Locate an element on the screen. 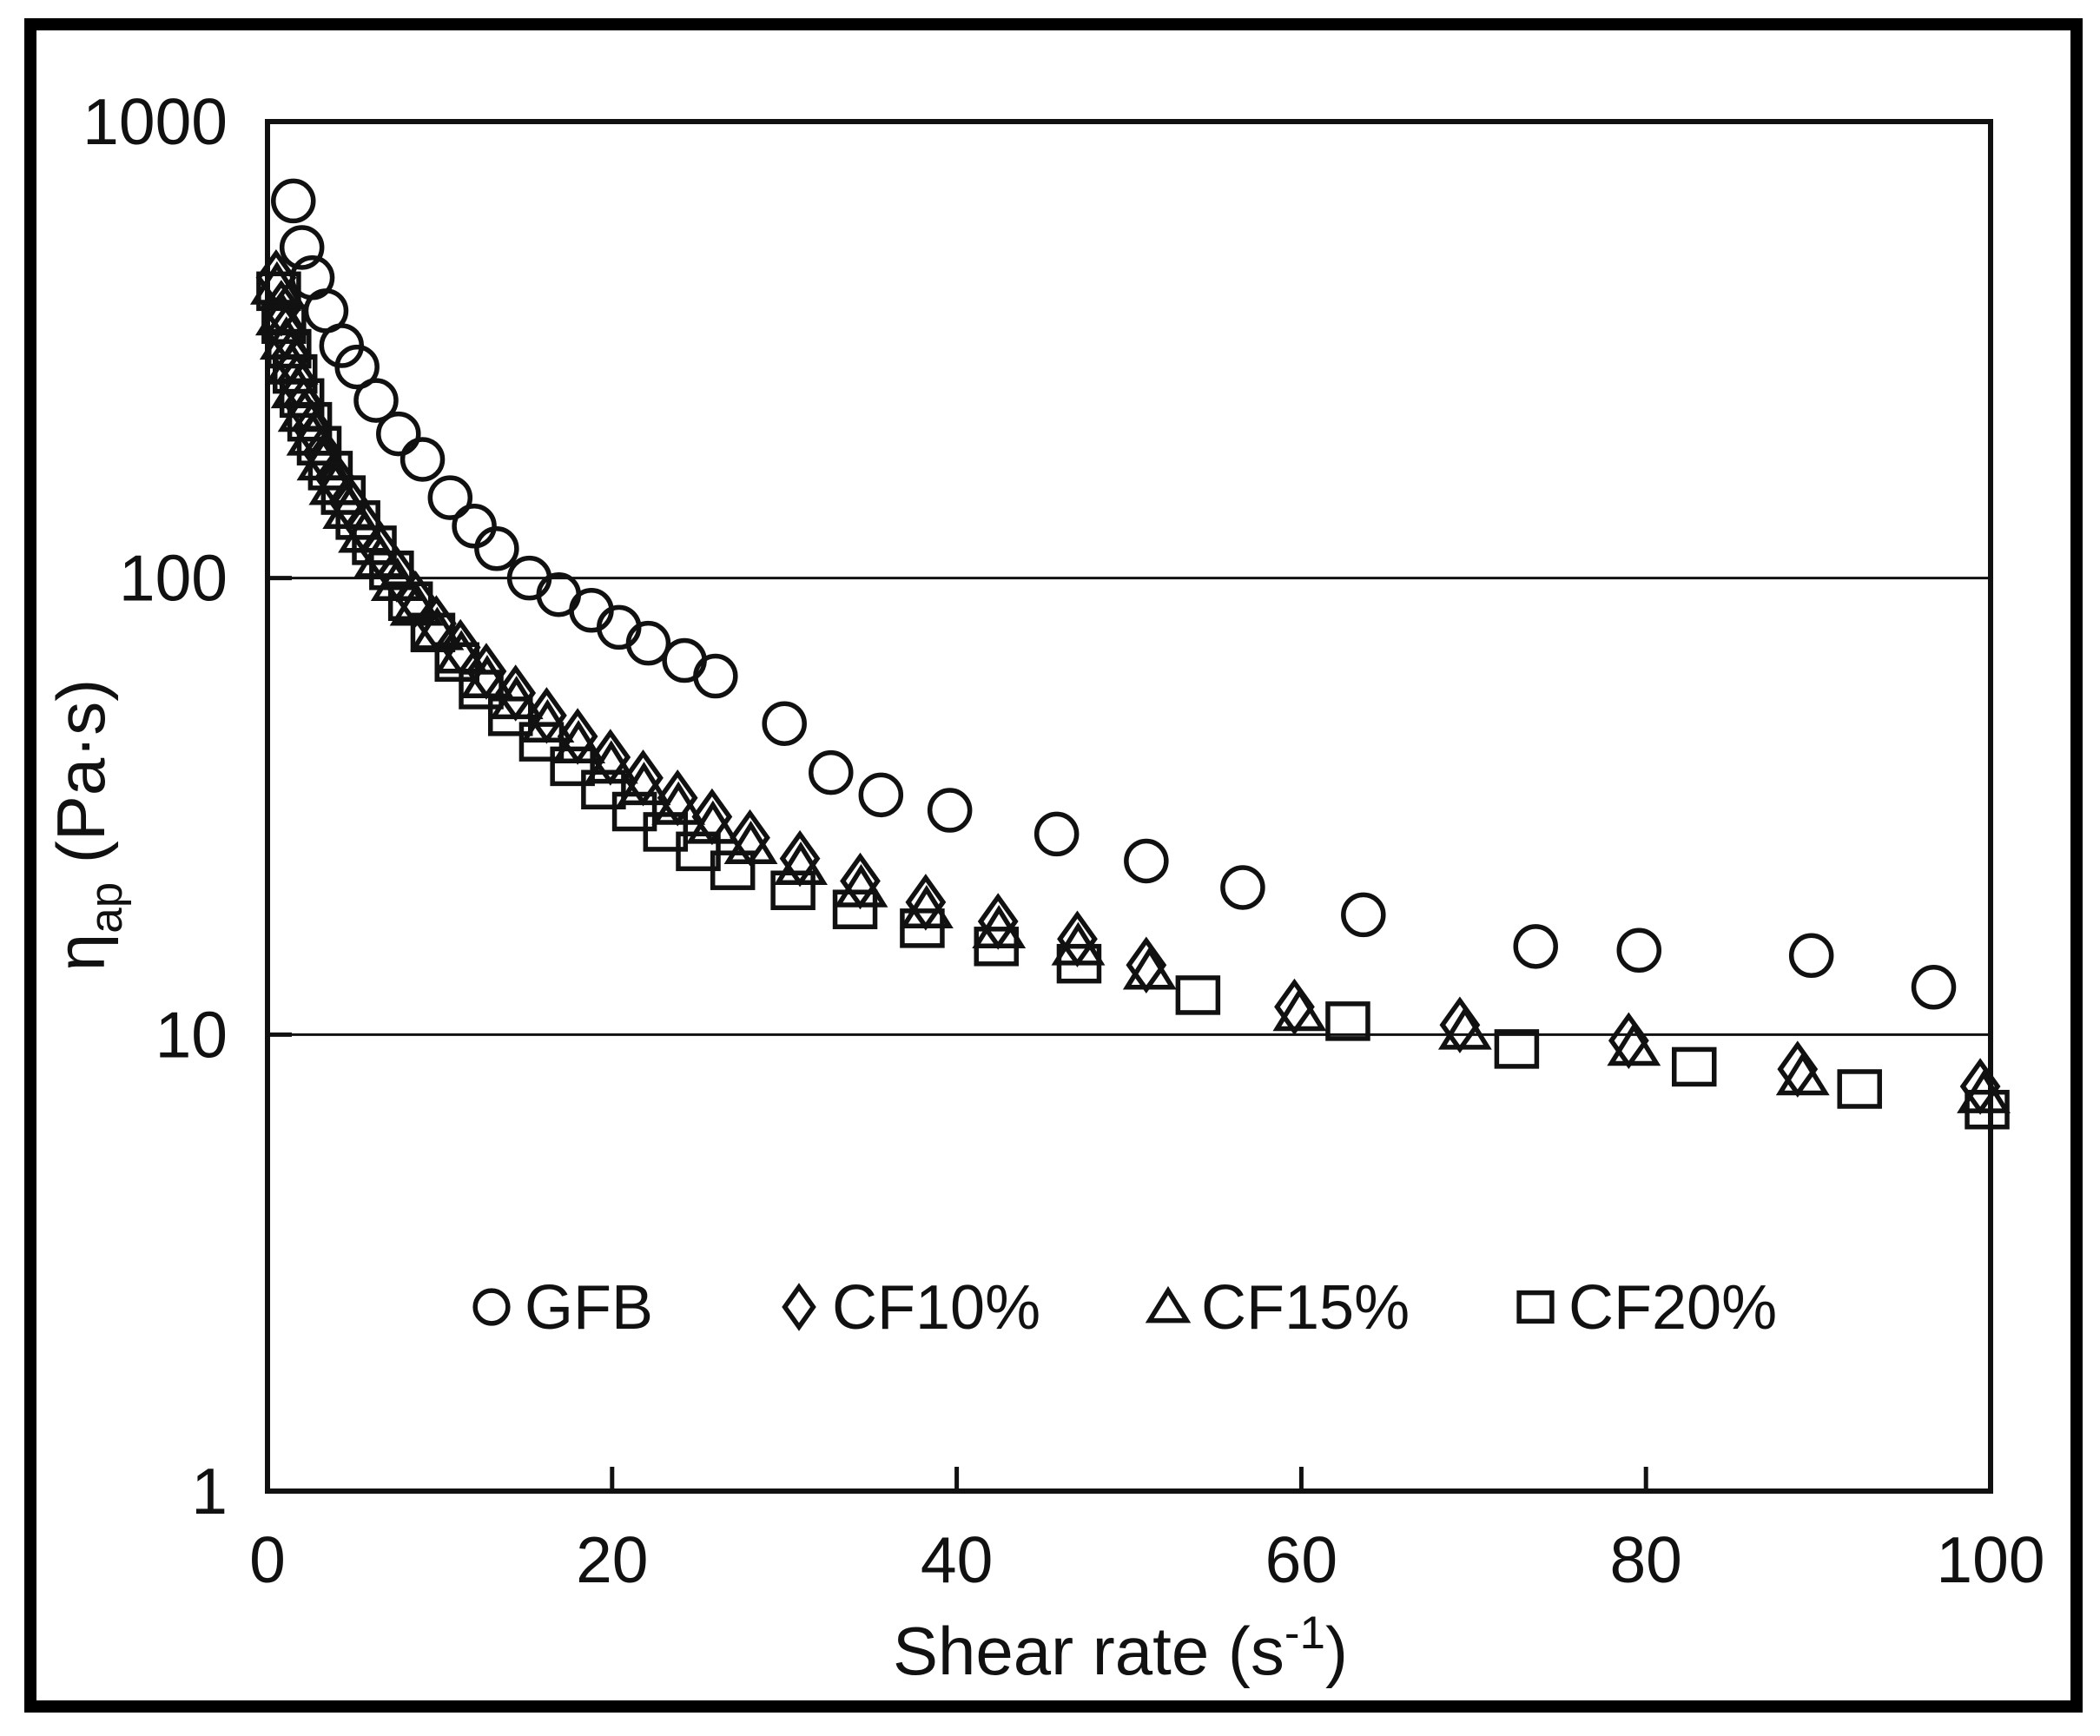 This screenshot has width=2100, height=1736. legend-label: CF15% is located at coordinates (1305, 1308).